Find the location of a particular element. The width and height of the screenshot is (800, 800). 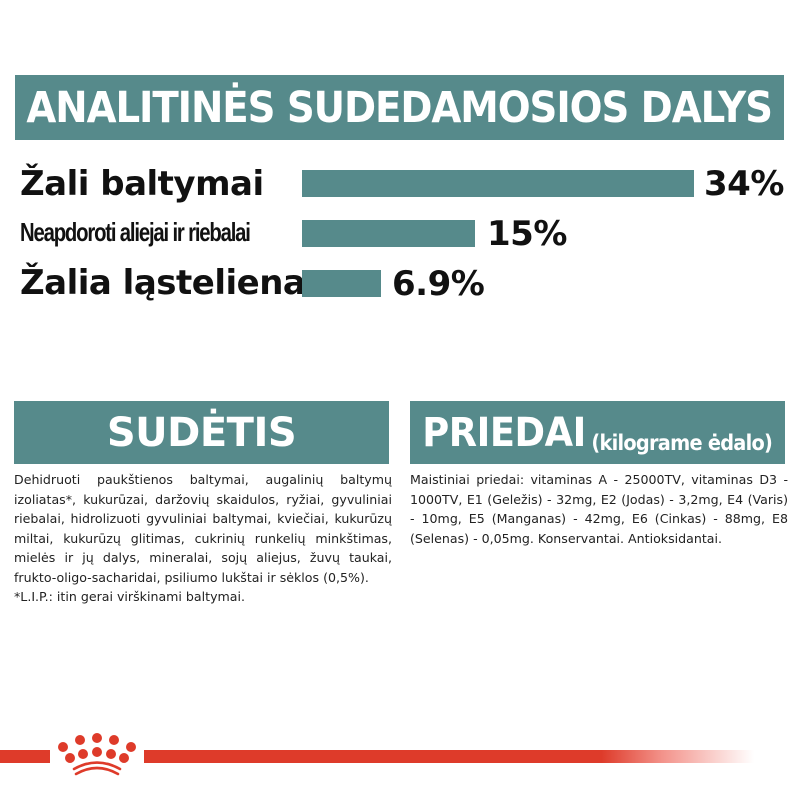

footer-line-right is located at coordinates (449, 756).